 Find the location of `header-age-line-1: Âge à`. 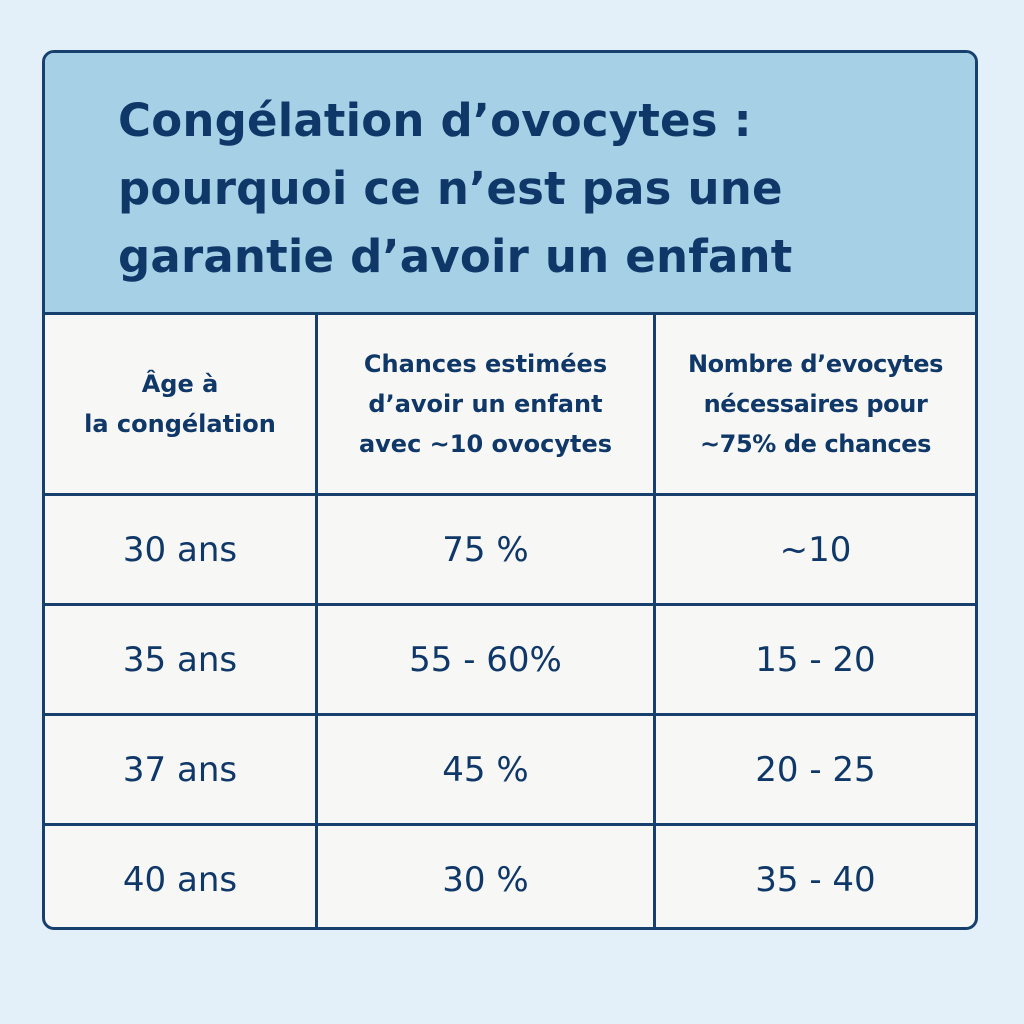

header-age-line-1: Âge à is located at coordinates (180, 384).